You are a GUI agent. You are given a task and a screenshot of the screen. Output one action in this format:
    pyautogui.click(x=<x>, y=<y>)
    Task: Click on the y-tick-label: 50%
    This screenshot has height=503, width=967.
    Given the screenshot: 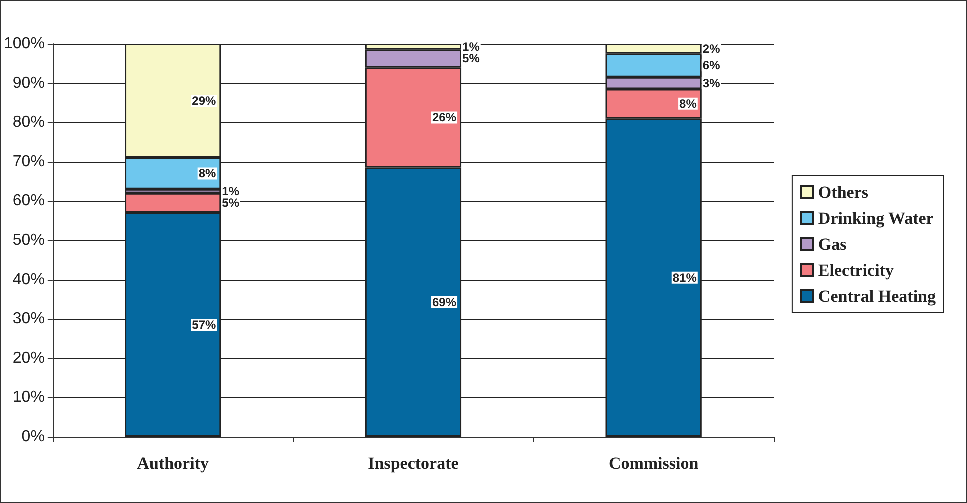 What is the action you would take?
    pyautogui.click(x=28, y=240)
    